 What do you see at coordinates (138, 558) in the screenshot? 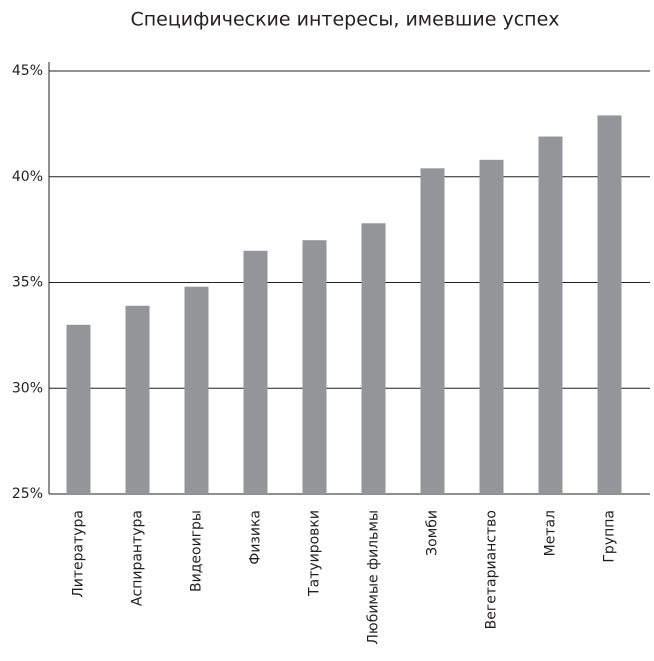
I see `x-tick-label: Аспирантура` at bounding box center [138, 558].